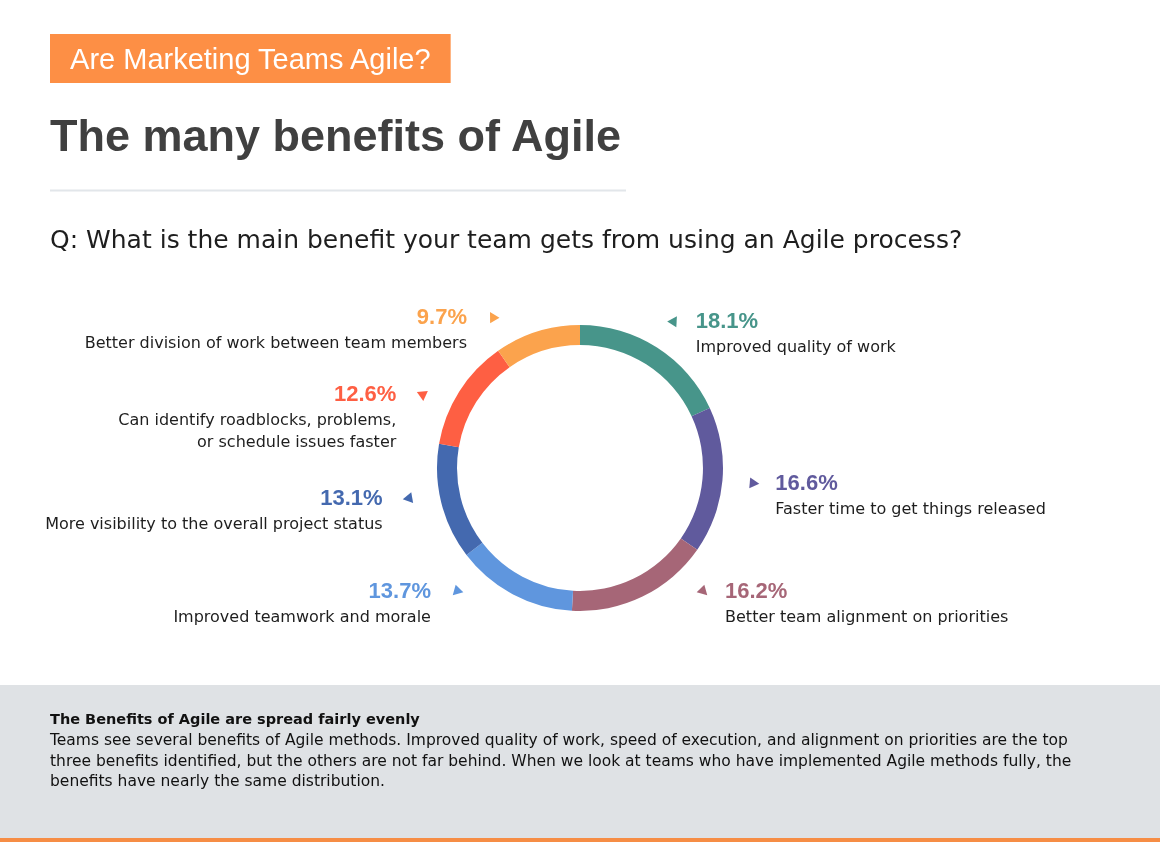 This screenshot has width=1160, height=848. What do you see at coordinates (302, 617) in the screenshot?
I see `slice-label: Improved teamwork and morale` at bounding box center [302, 617].